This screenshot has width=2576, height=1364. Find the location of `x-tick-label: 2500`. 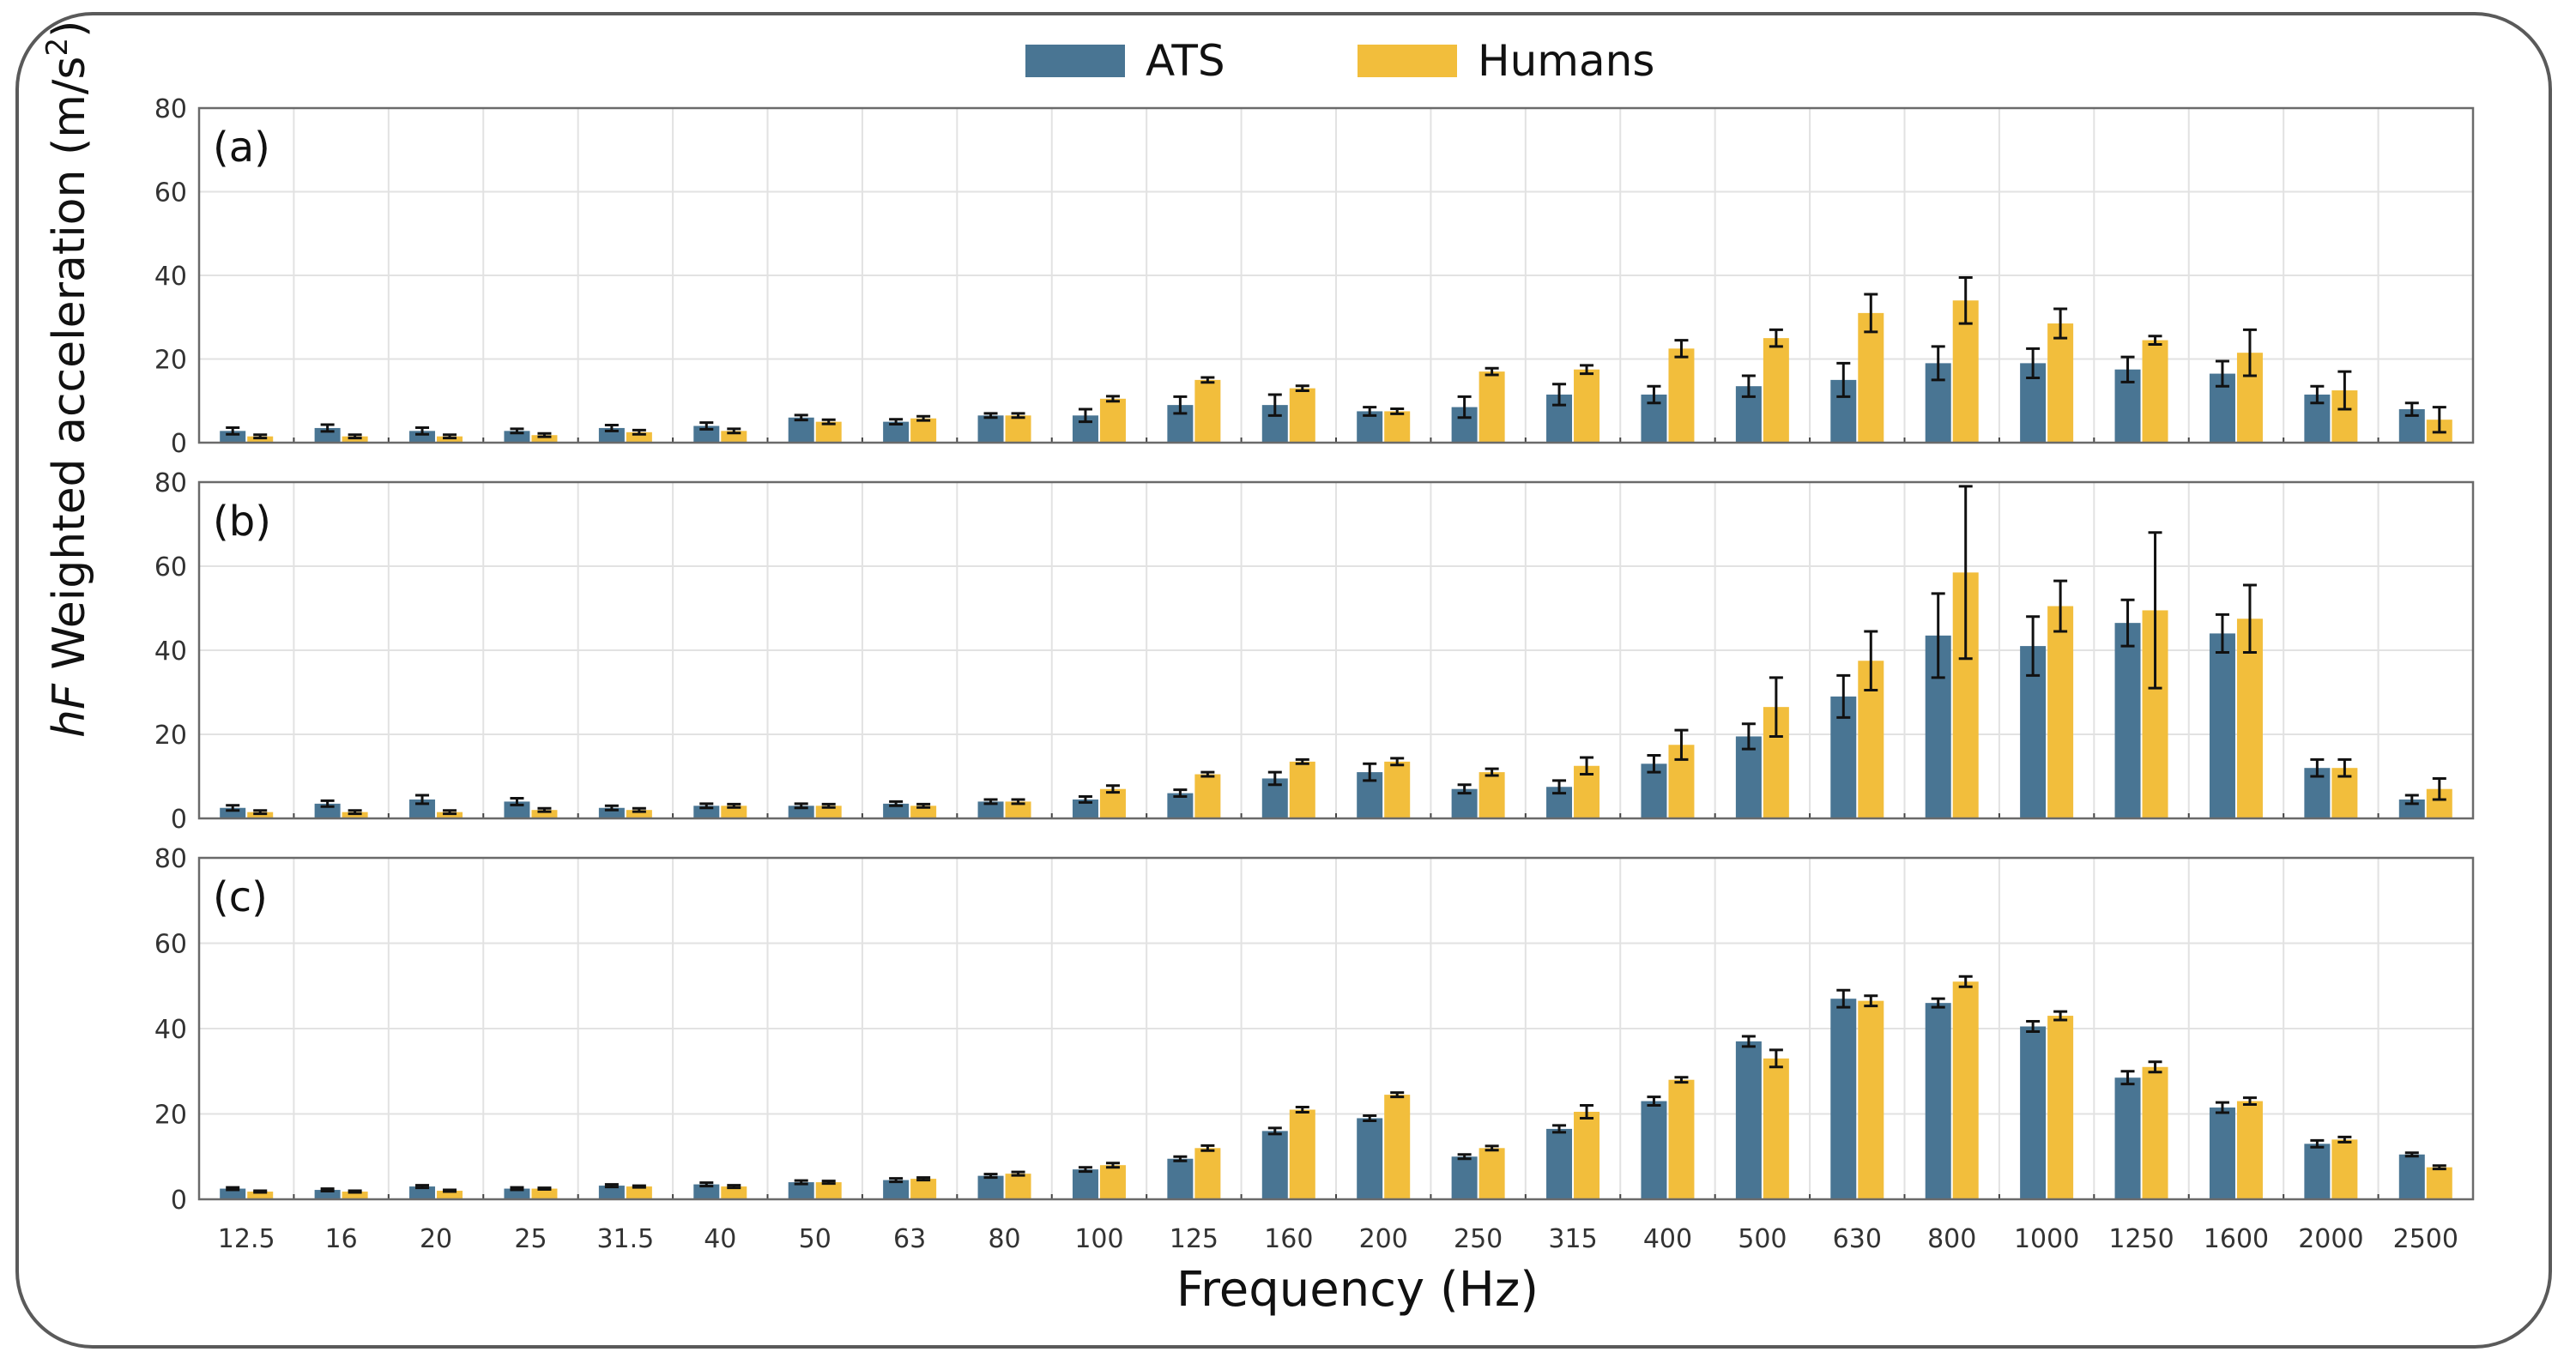

x-tick-label: 2500 is located at coordinates (2425, 1239).